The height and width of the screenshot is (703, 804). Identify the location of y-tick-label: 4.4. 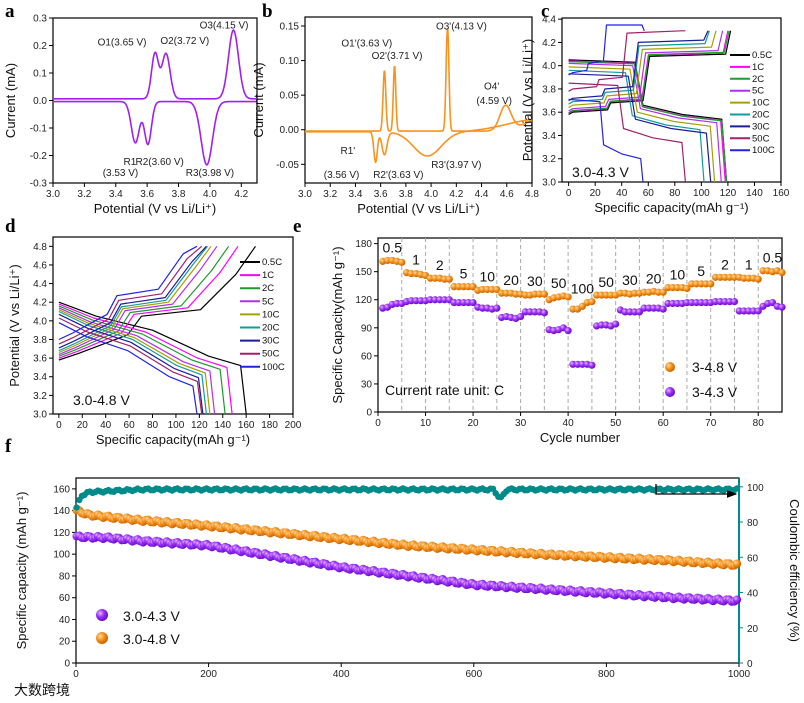
(549, 20).